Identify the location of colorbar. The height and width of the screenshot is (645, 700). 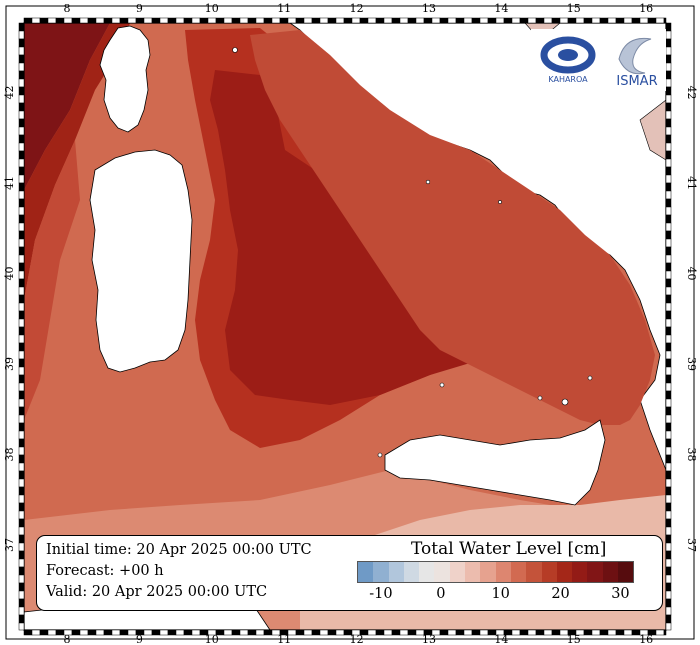
(496, 572).